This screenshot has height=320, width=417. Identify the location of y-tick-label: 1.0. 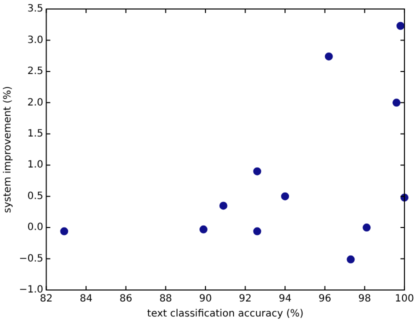
(35, 165).